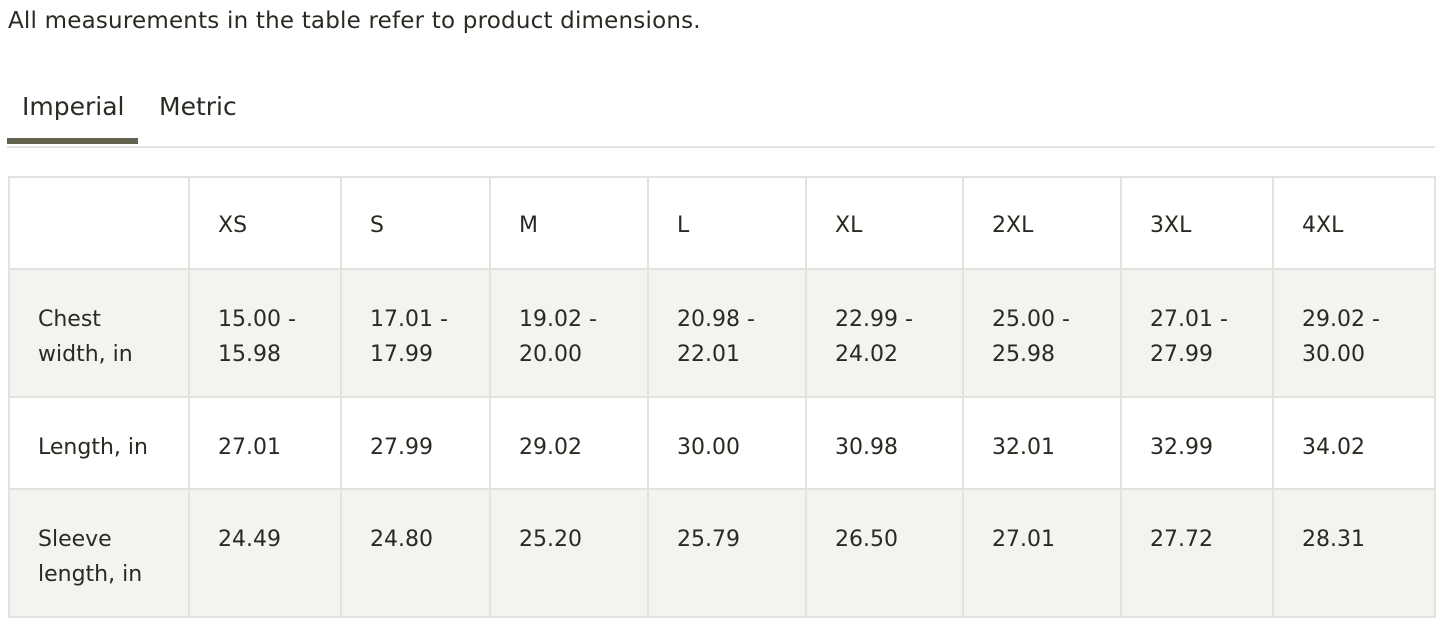  Describe the element at coordinates (727, 223) in the screenshot. I see `header-cell: L` at that location.